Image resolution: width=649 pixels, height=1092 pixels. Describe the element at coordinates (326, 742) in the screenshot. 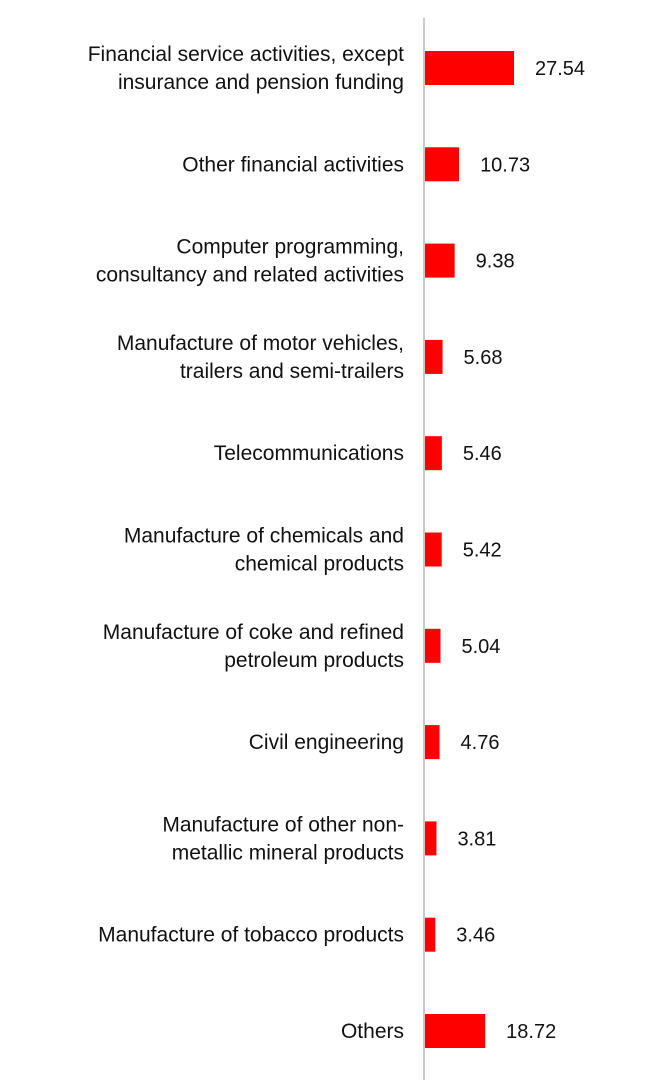

I see `category-label-7-line-0: Civil engineering` at that location.